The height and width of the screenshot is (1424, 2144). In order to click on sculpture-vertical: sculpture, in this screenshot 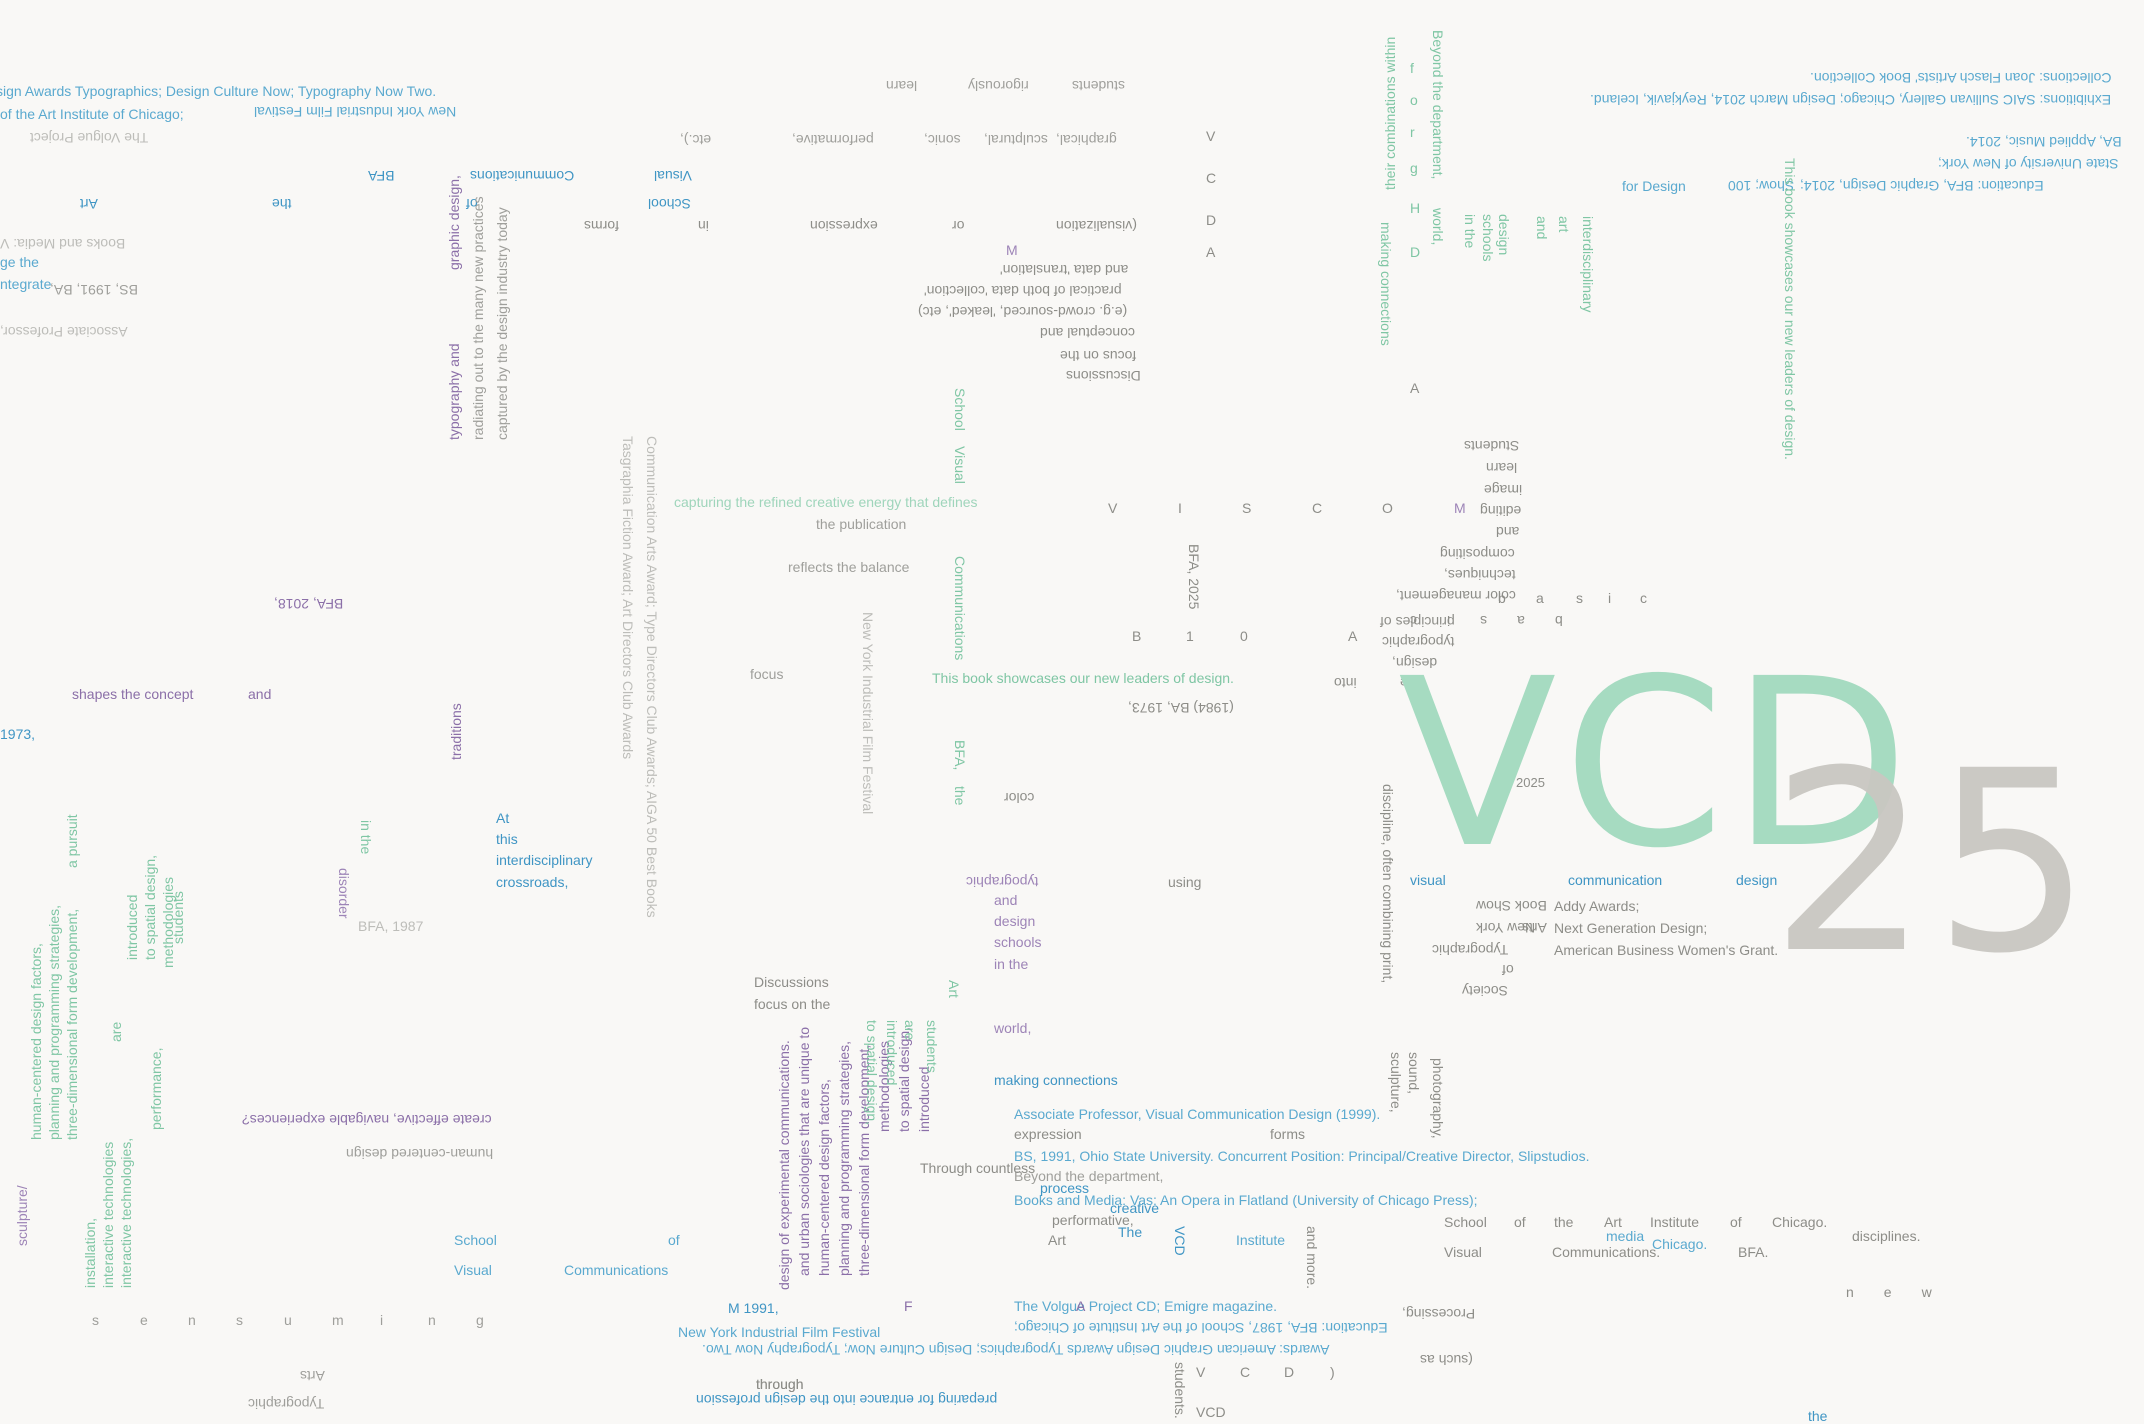, I will do `click(1396, 1082)`.